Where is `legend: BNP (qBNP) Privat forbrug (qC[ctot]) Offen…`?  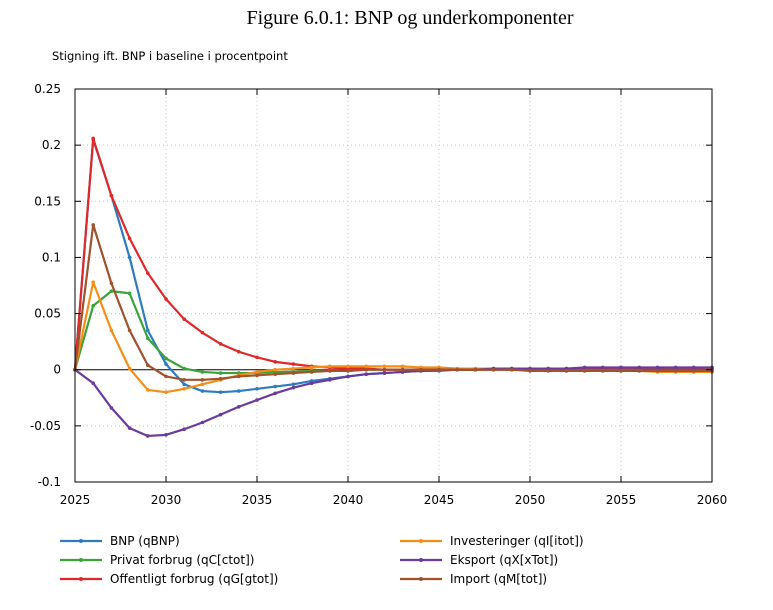 legend: BNP (qBNP) Privat forbrug (qC[ctot]) Offen… is located at coordinates (322, 560).